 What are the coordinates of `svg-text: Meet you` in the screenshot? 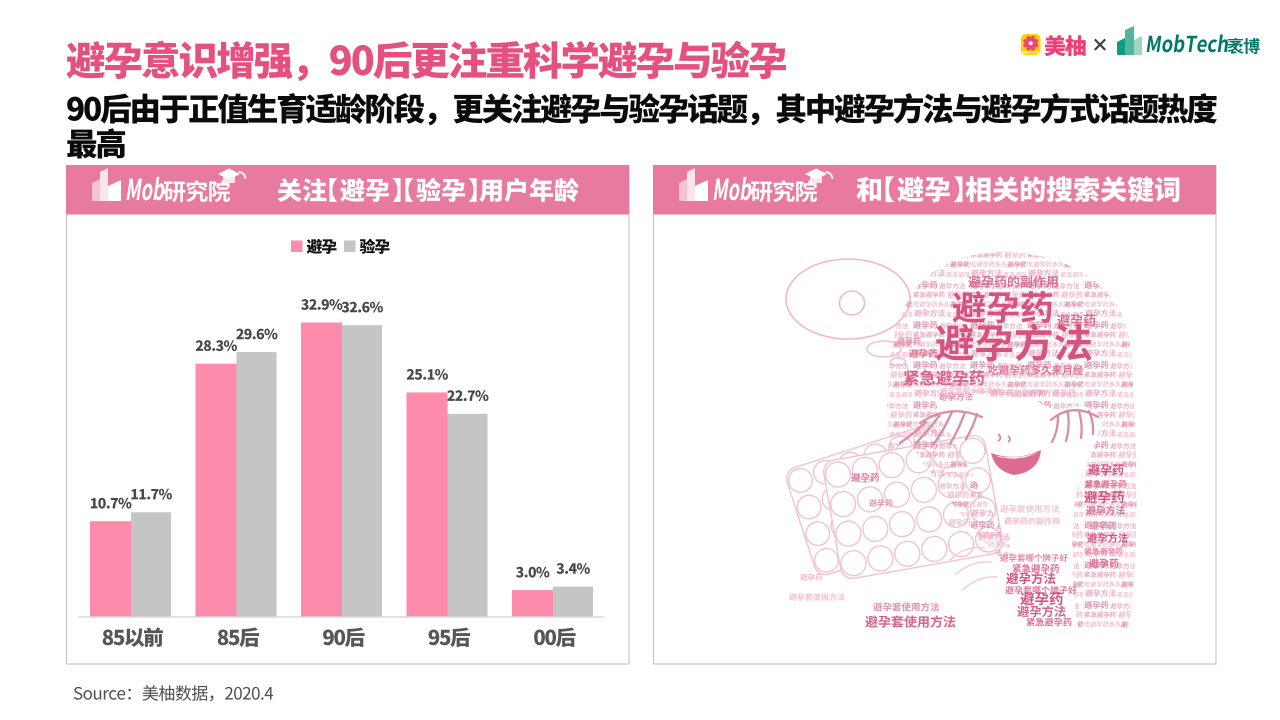 It's located at (1030, 52).